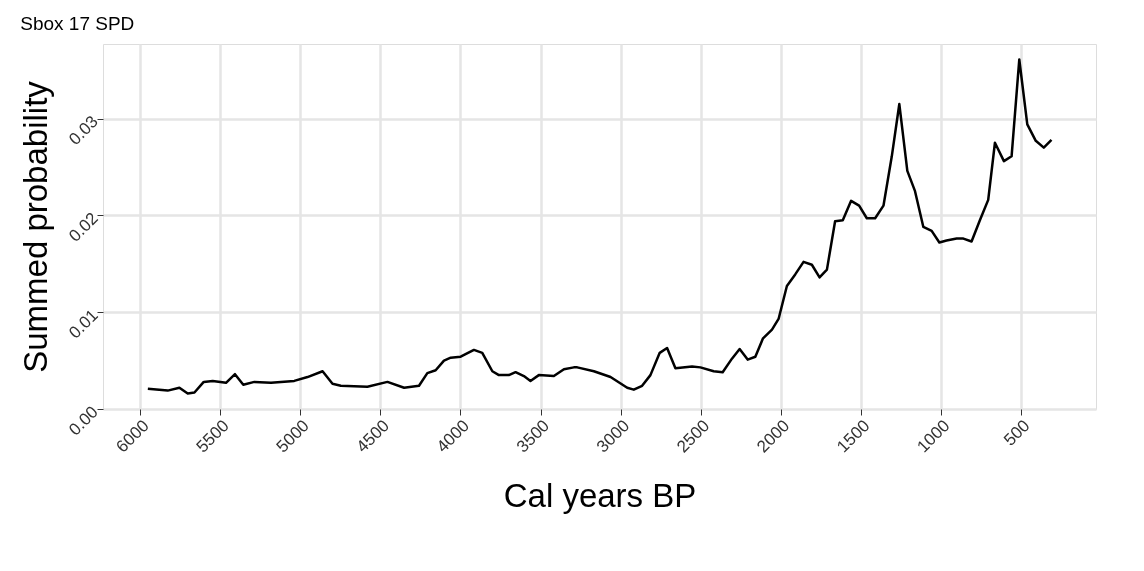 The width and height of the screenshot is (1144, 571). I want to click on chart-title: Sbox 17 SPD, so click(77, 23).